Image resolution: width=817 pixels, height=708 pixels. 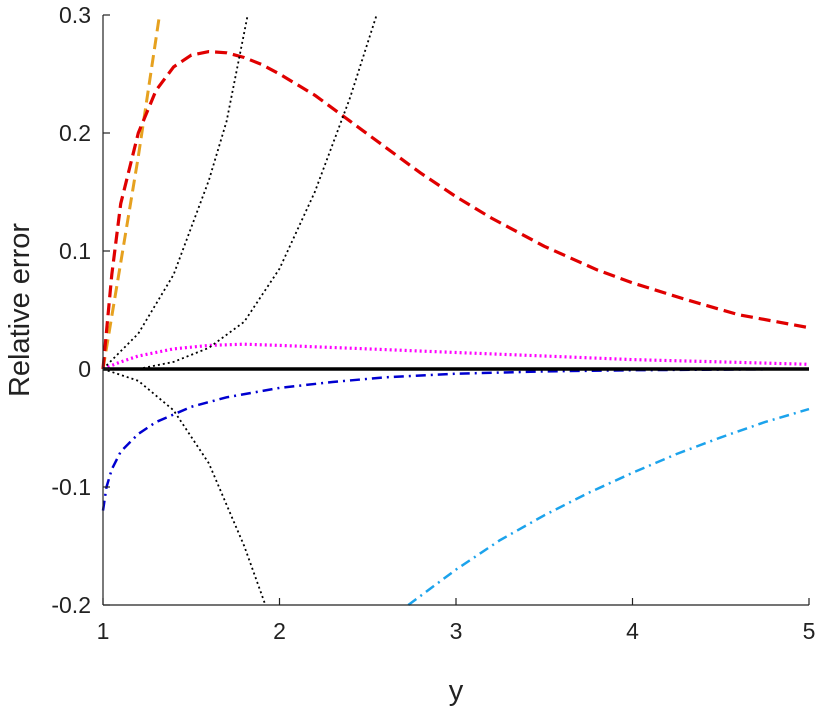 I want to click on x-ticks: 1 2 3 4 5, so click(x=456, y=621).